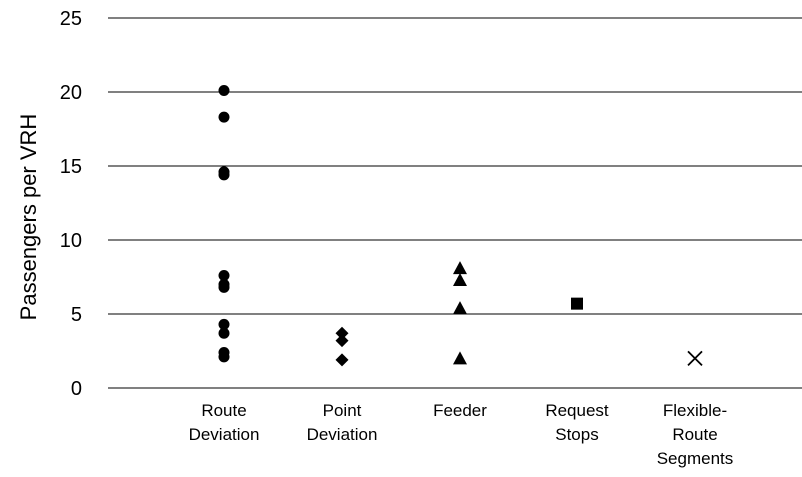 This screenshot has height=477, width=802. I want to click on x-category-label: Point Deviation, so click(342, 422).